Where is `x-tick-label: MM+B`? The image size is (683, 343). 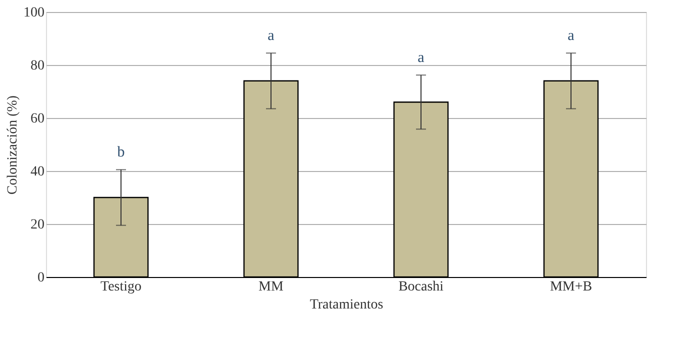
x-tick-label: MM+B is located at coordinates (571, 287).